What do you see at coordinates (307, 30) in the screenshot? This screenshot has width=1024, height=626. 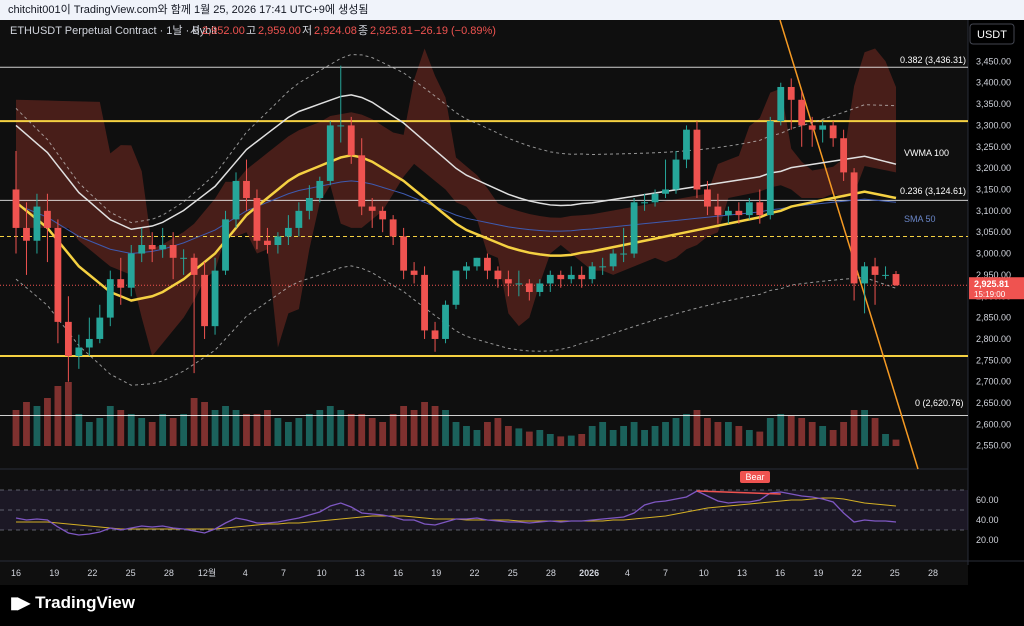 I see `legend-low-label: 저` at bounding box center [307, 30].